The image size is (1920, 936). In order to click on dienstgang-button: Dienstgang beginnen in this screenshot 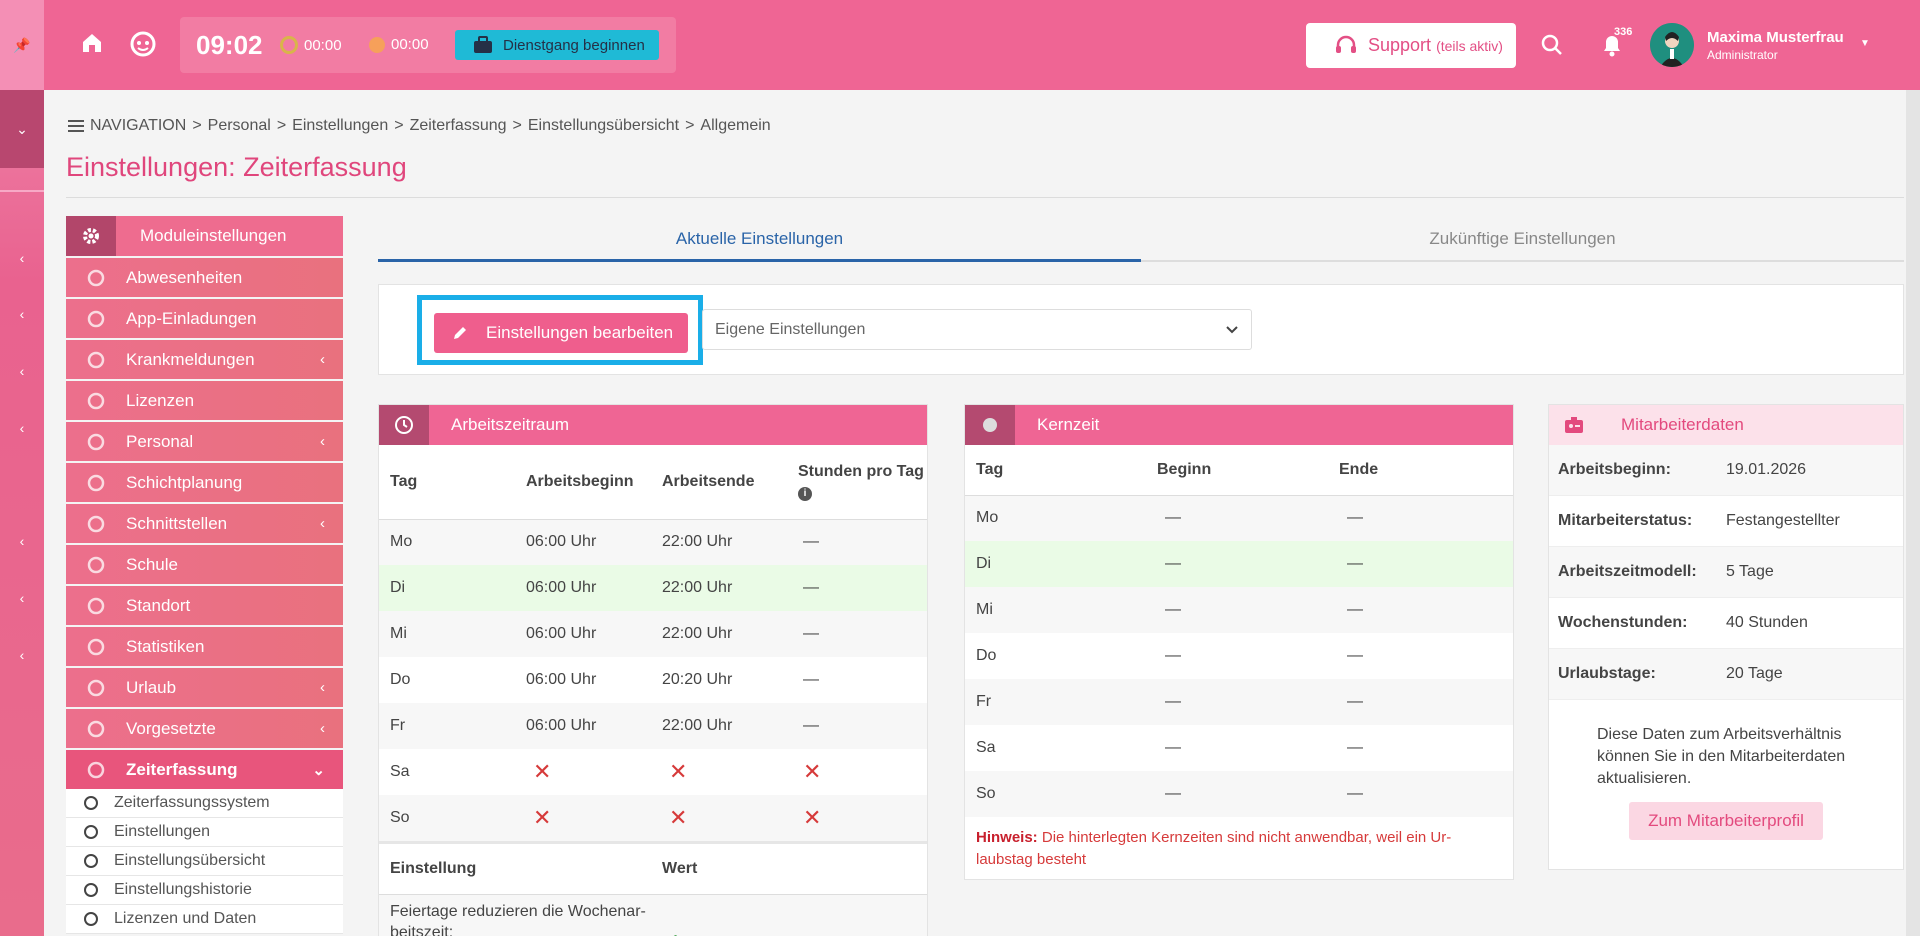, I will do `click(557, 45)`.